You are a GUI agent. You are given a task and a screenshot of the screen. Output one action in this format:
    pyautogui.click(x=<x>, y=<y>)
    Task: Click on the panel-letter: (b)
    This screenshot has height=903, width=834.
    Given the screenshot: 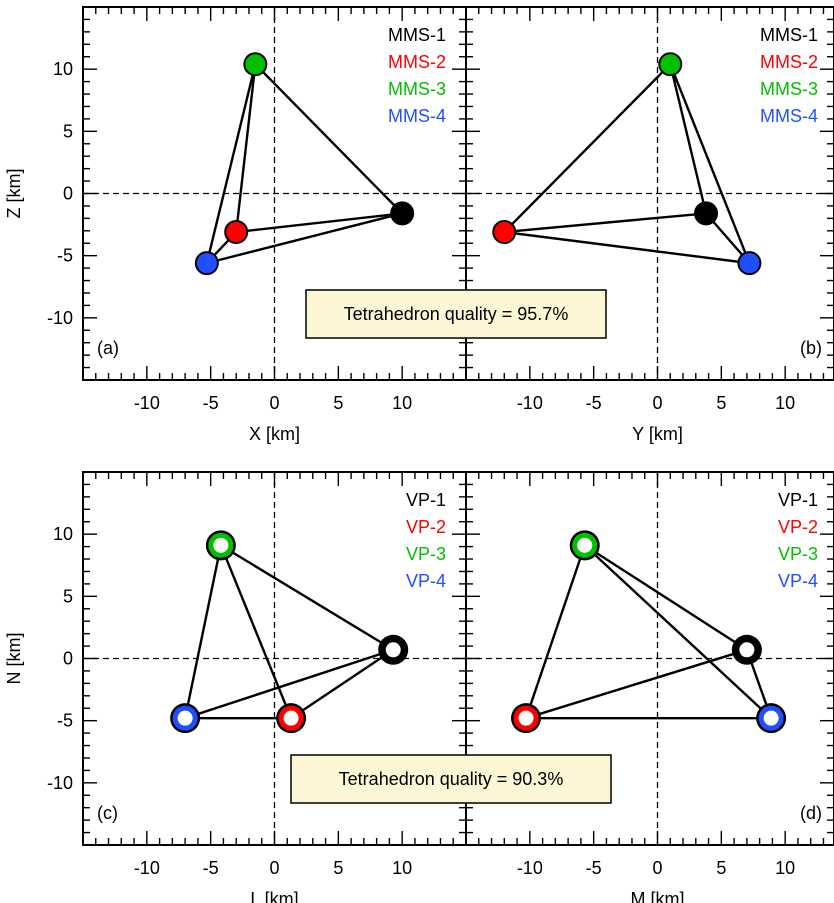 What is the action you would take?
    pyautogui.click(x=811, y=348)
    